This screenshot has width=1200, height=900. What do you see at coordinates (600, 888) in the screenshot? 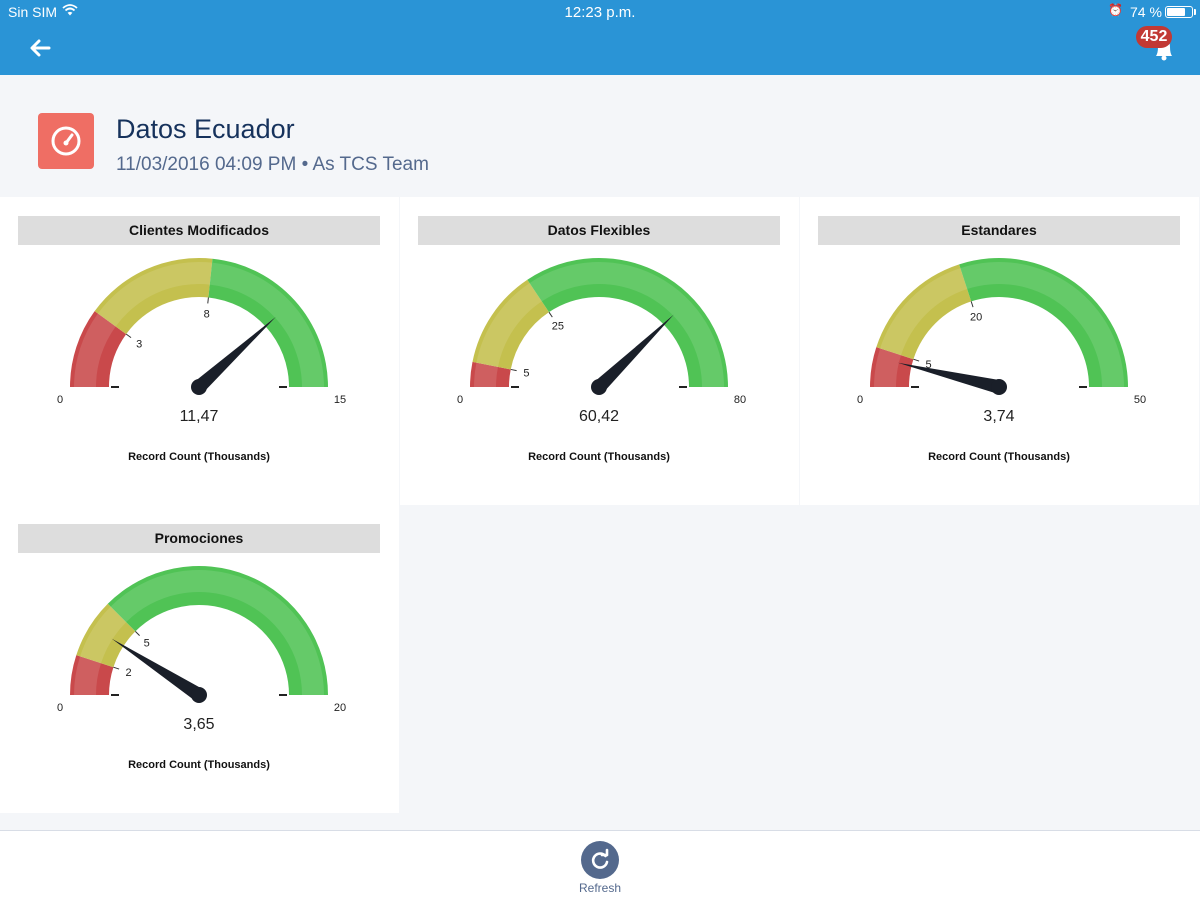
I see `refresh-label: Refresh` at bounding box center [600, 888].